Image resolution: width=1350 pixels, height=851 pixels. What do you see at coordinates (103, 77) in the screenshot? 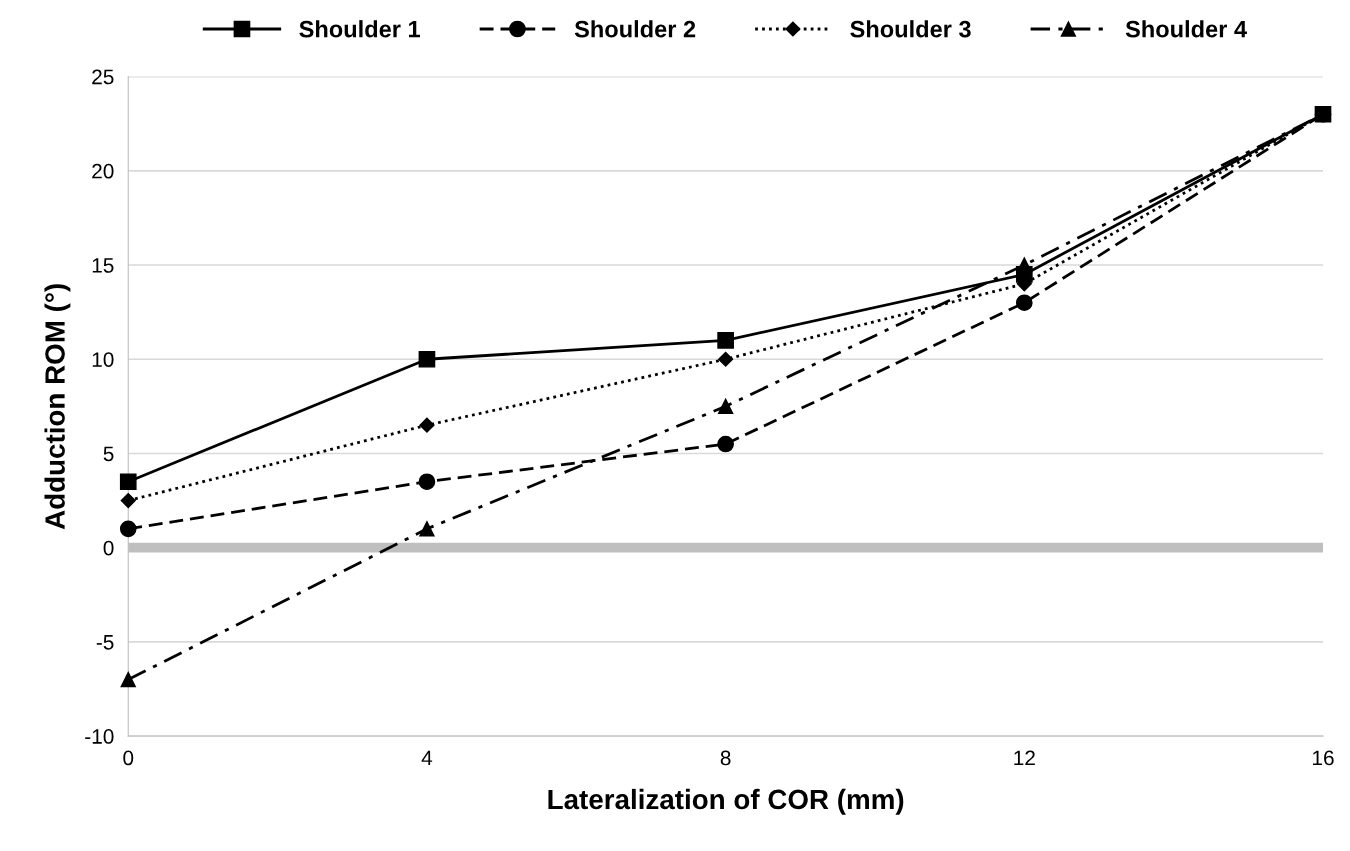
I see `y-tick-label: 25` at bounding box center [103, 77].